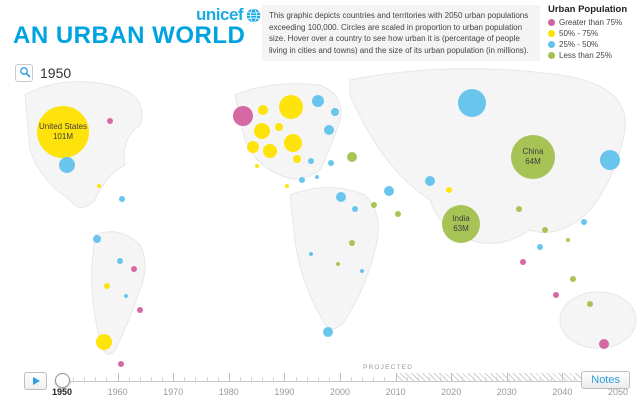  I want to click on notes-button: Notes, so click(605, 380).